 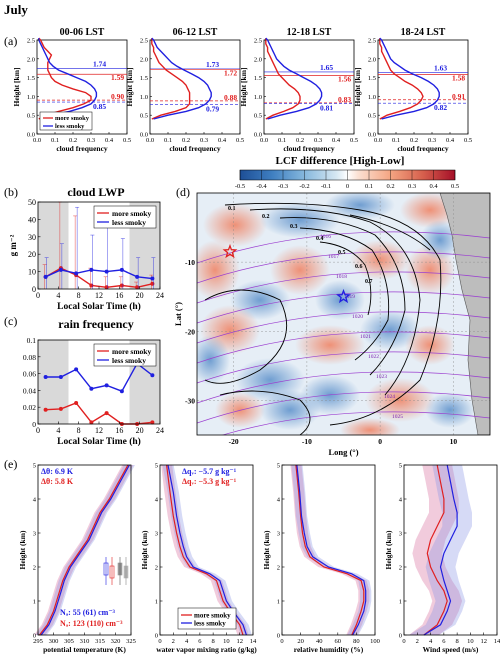 What do you see at coordinates (230, 251) in the screenshot?
I see `red-star-marker` at bounding box center [230, 251].